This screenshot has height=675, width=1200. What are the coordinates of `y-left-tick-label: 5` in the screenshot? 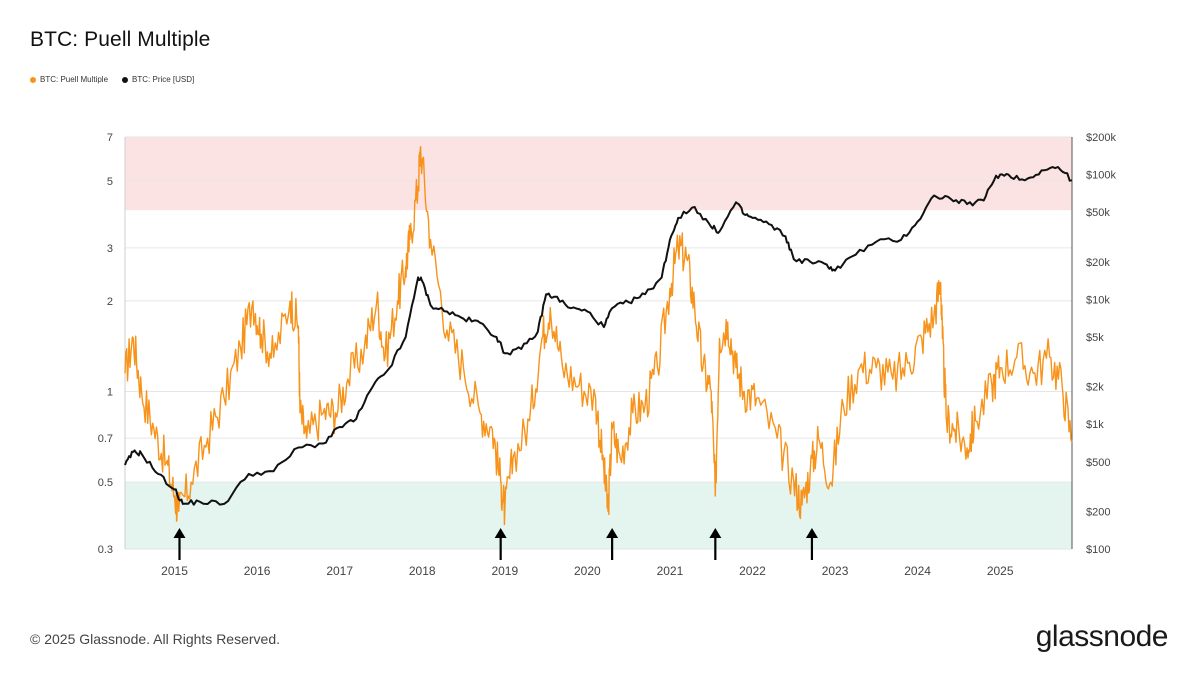 It's located at (110, 182).